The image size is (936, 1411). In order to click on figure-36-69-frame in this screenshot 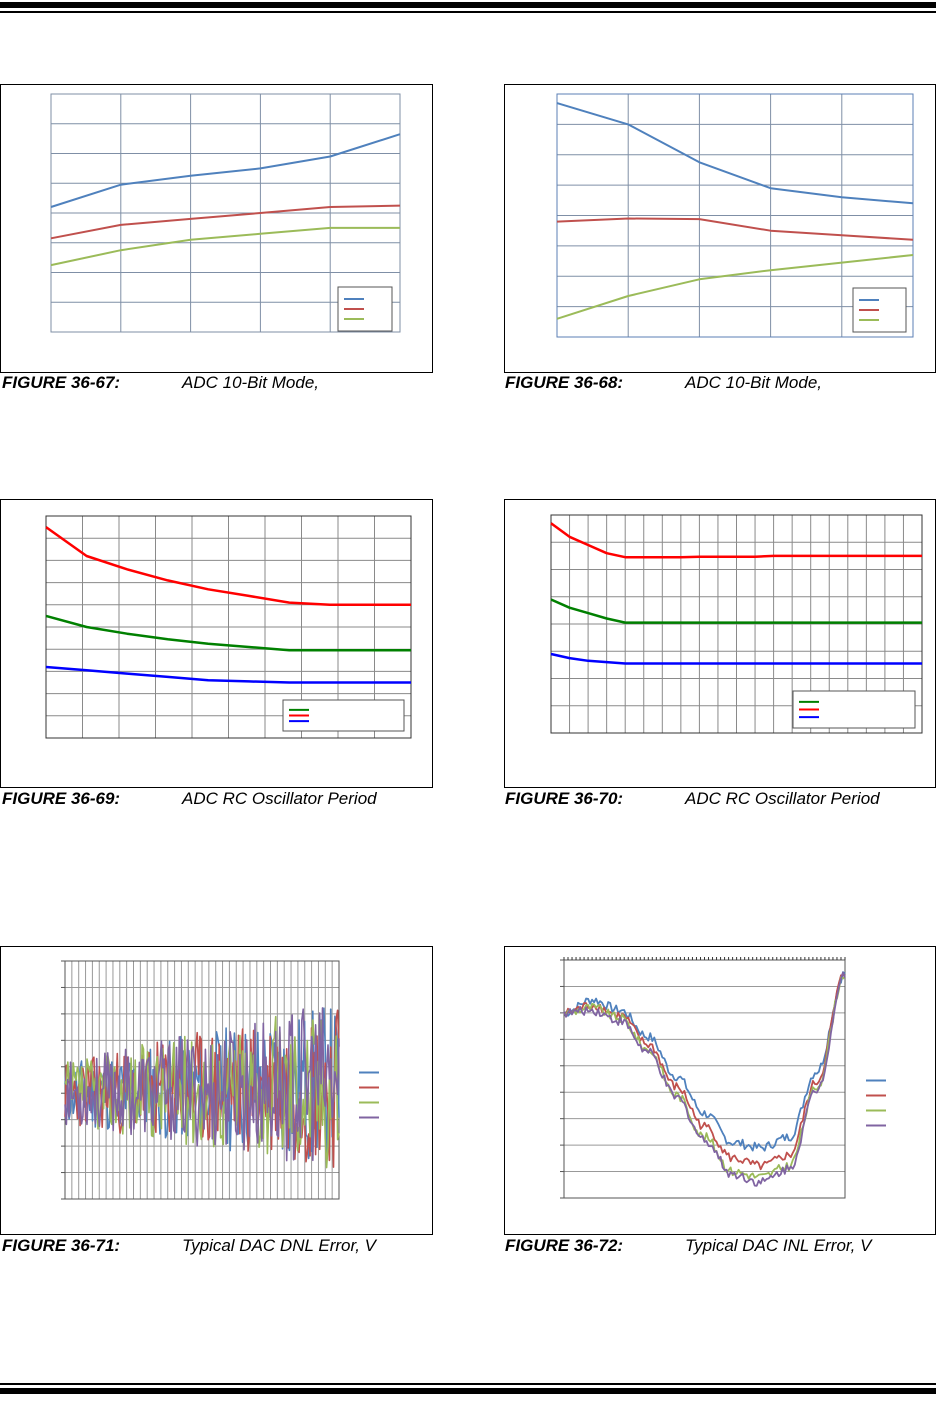, I will do `click(216, 643)`.